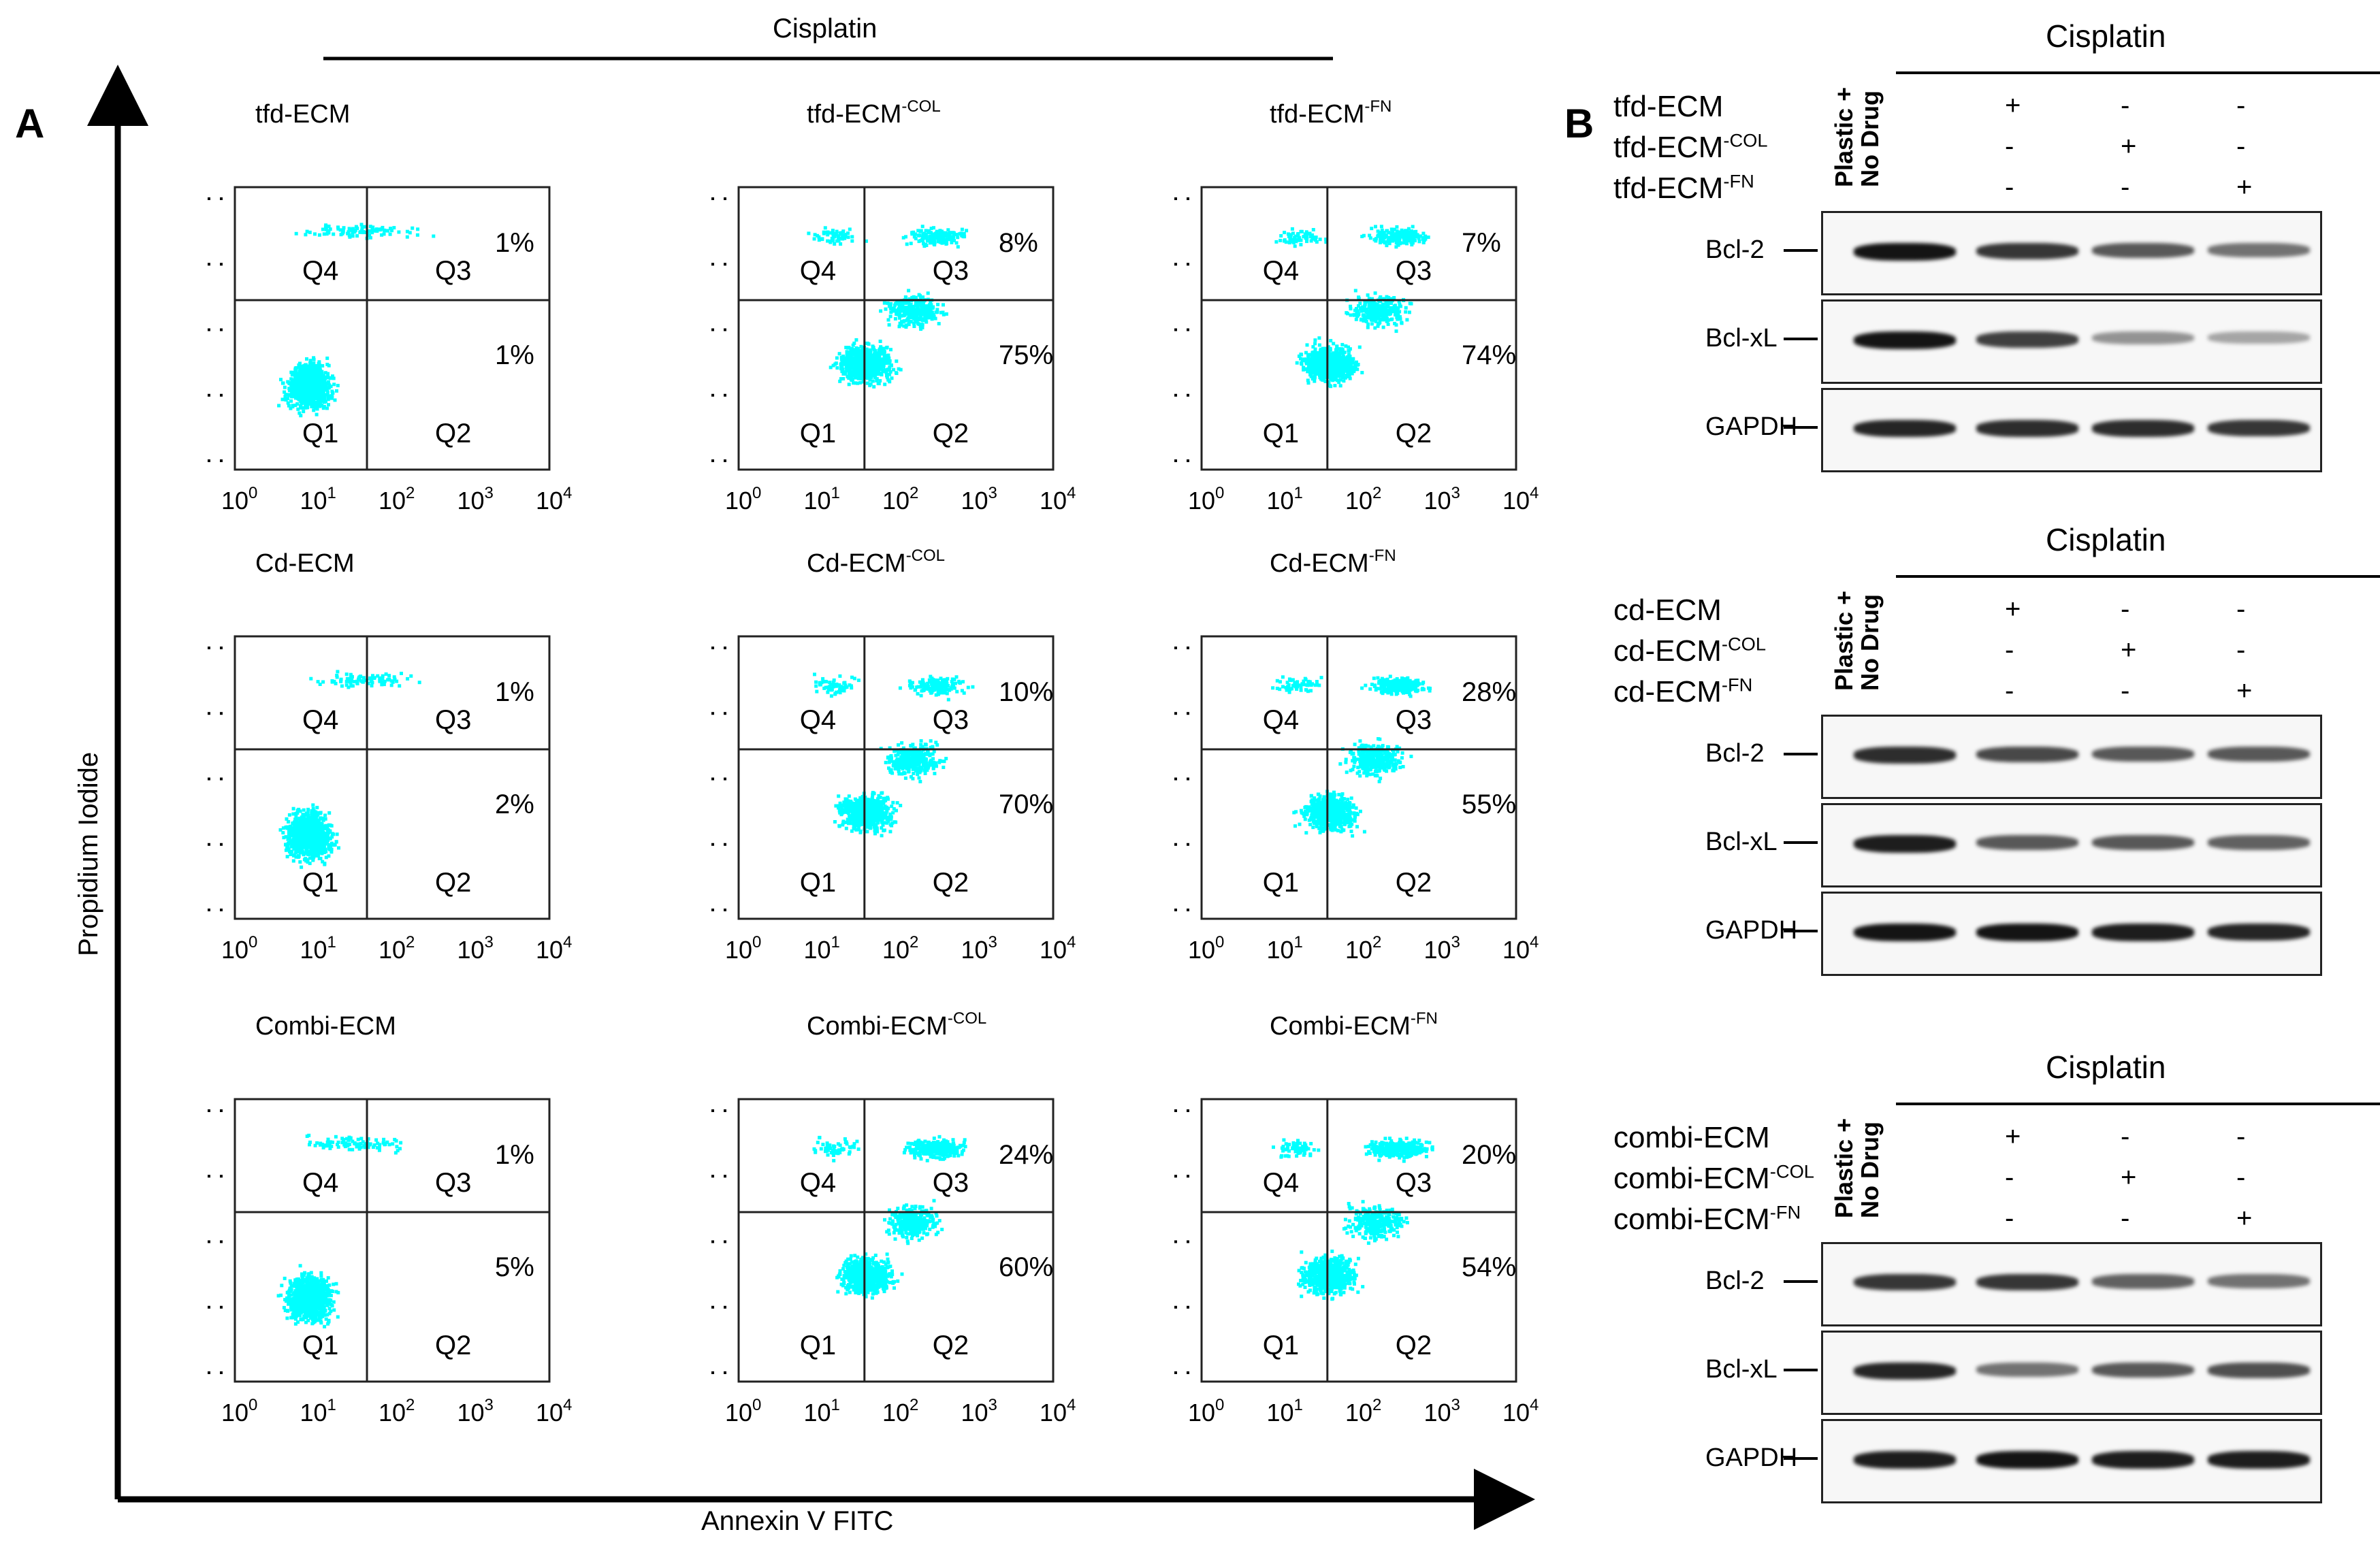 This screenshot has height=1549, width=2380. I want to click on x-tick-label: 10⁰, so click(239, 500).